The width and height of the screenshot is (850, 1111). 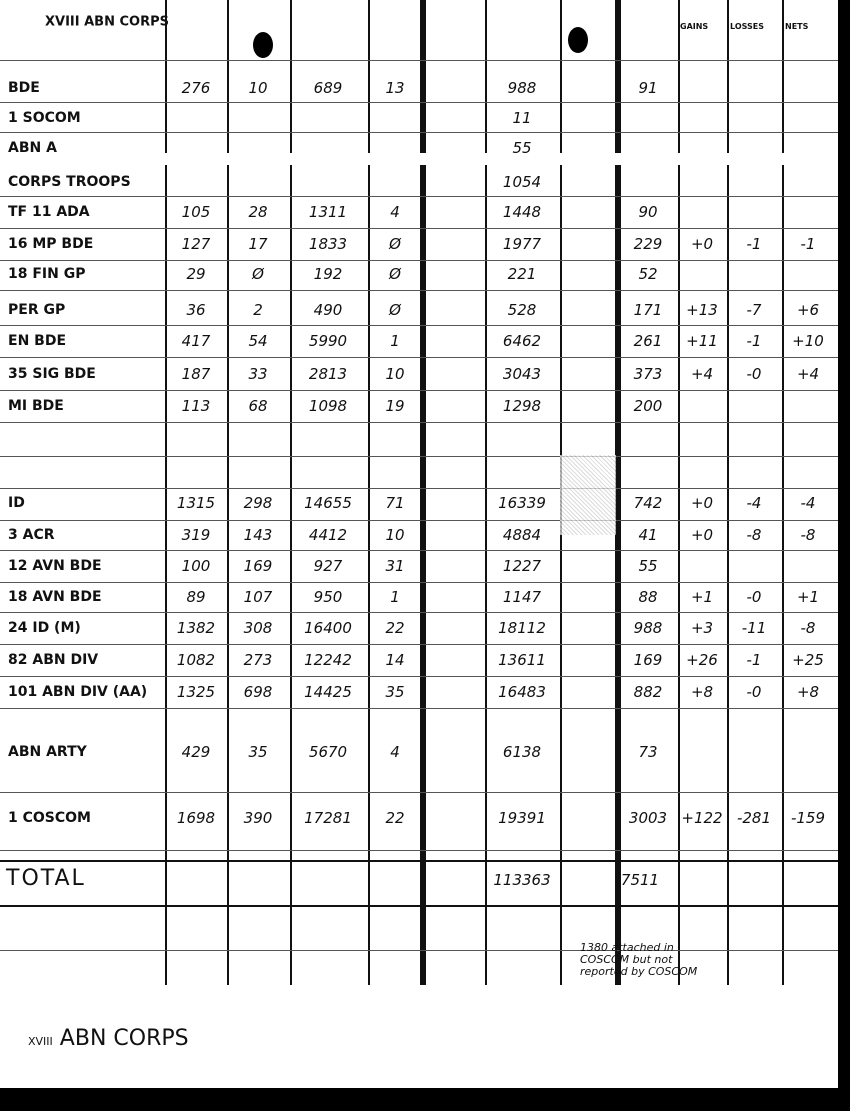 I want to click on cell-gains: +0, so click(x=702, y=244).